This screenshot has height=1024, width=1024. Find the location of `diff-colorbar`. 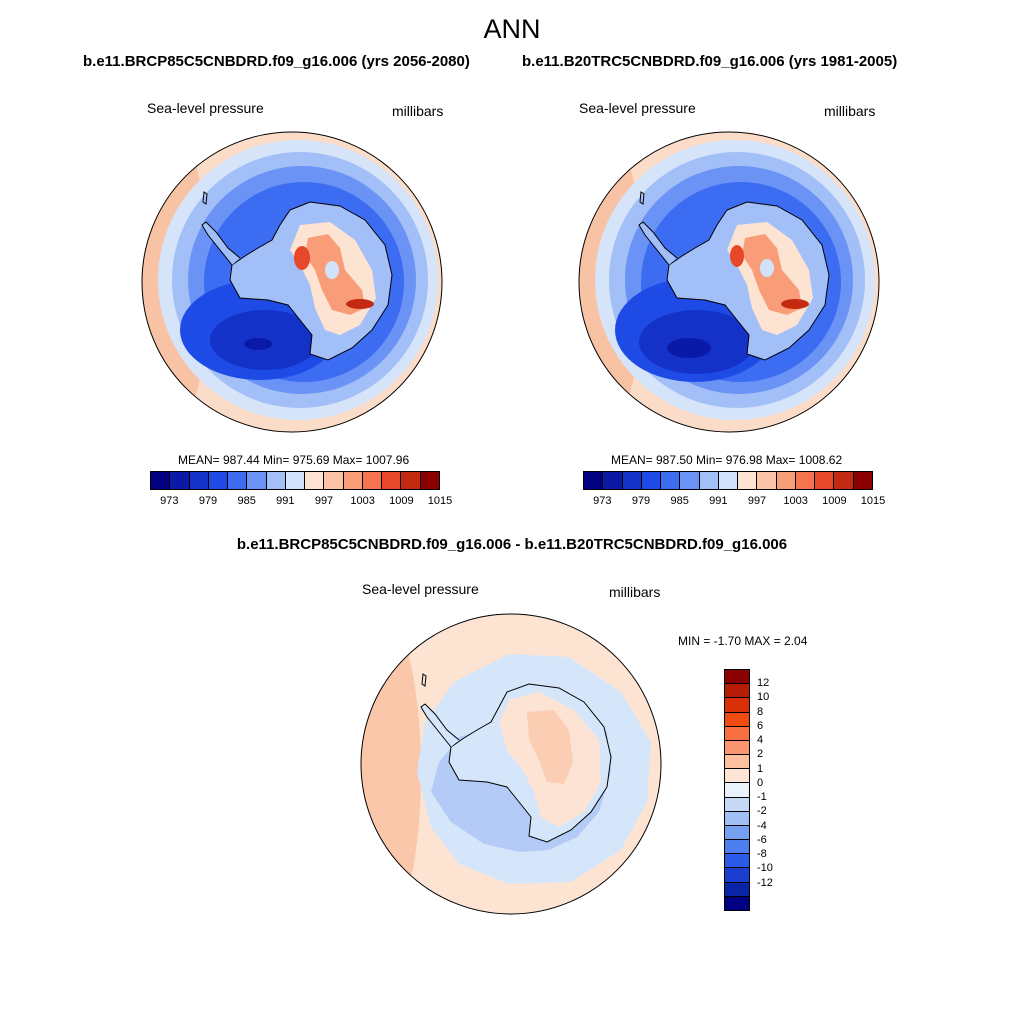

diff-colorbar is located at coordinates (737, 790).